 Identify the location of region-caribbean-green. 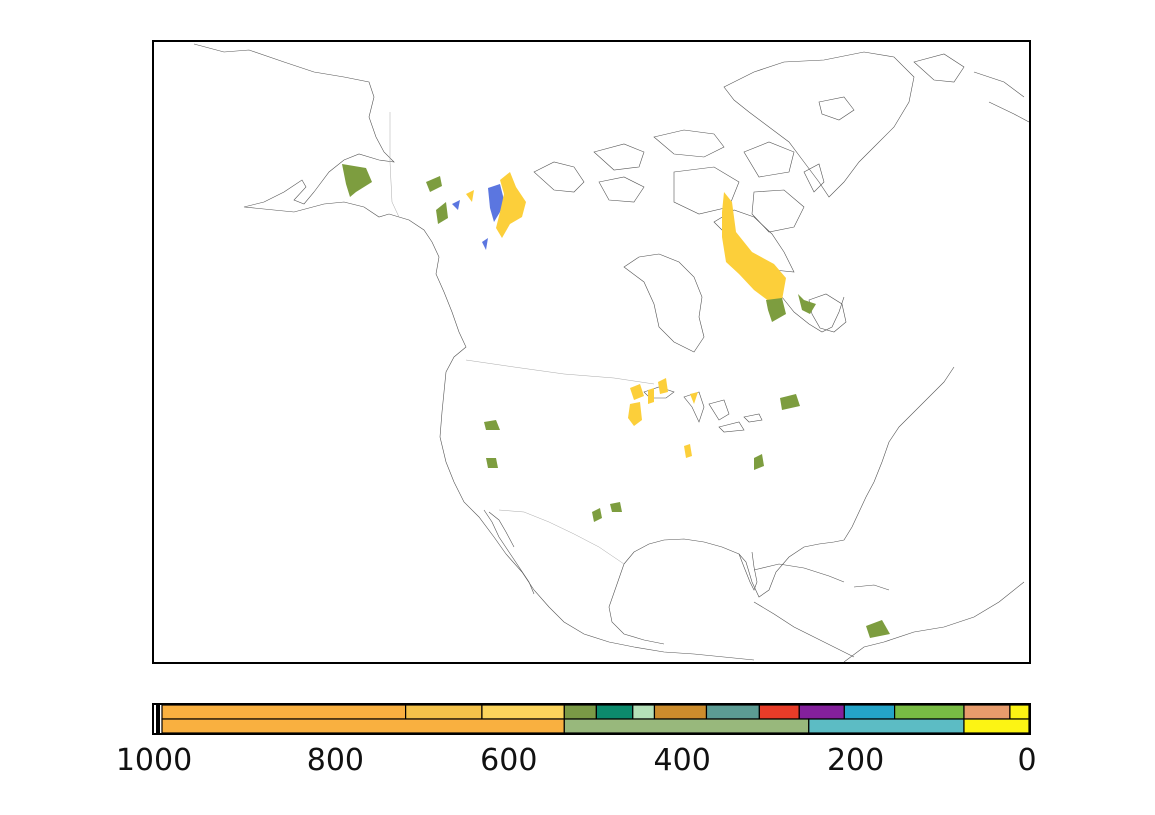
(878, 629).